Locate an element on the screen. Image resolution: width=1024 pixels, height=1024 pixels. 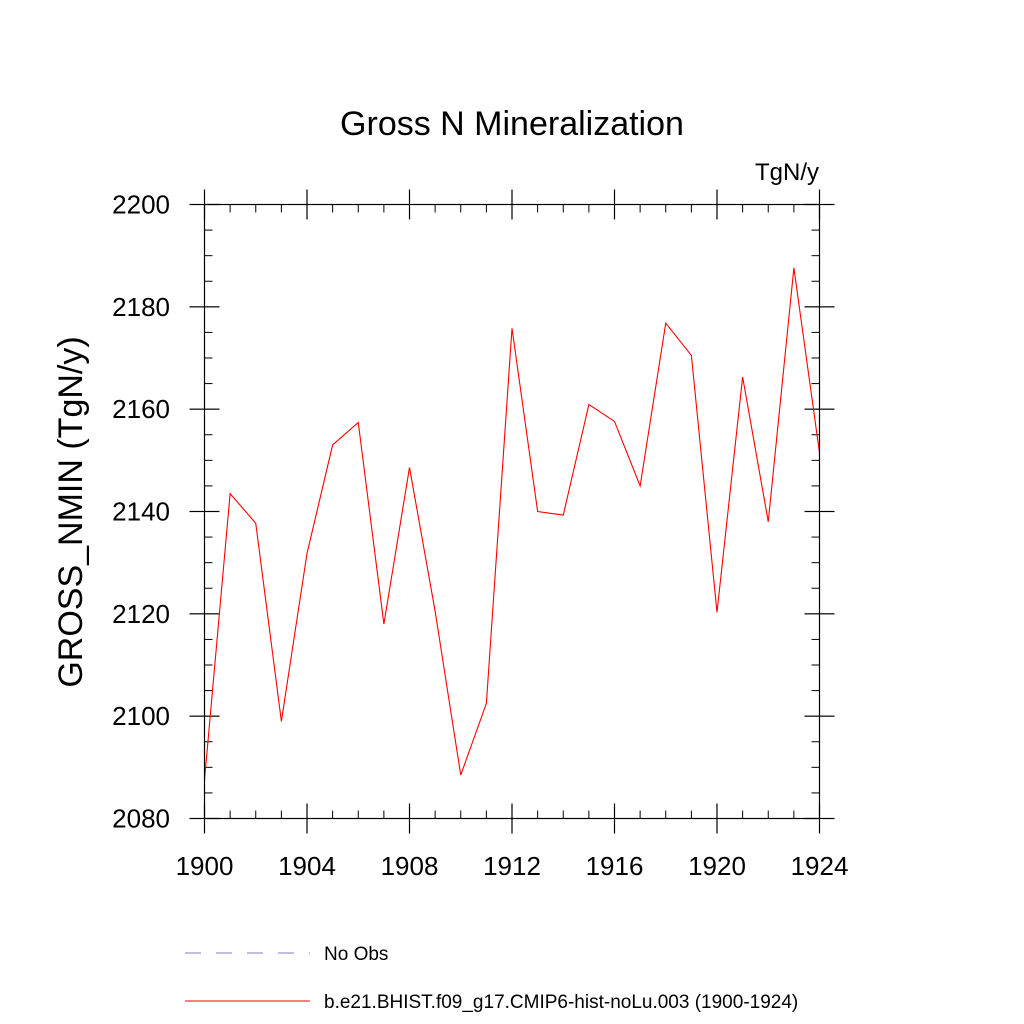
x-tick-label: 1912 is located at coordinates (512, 866).